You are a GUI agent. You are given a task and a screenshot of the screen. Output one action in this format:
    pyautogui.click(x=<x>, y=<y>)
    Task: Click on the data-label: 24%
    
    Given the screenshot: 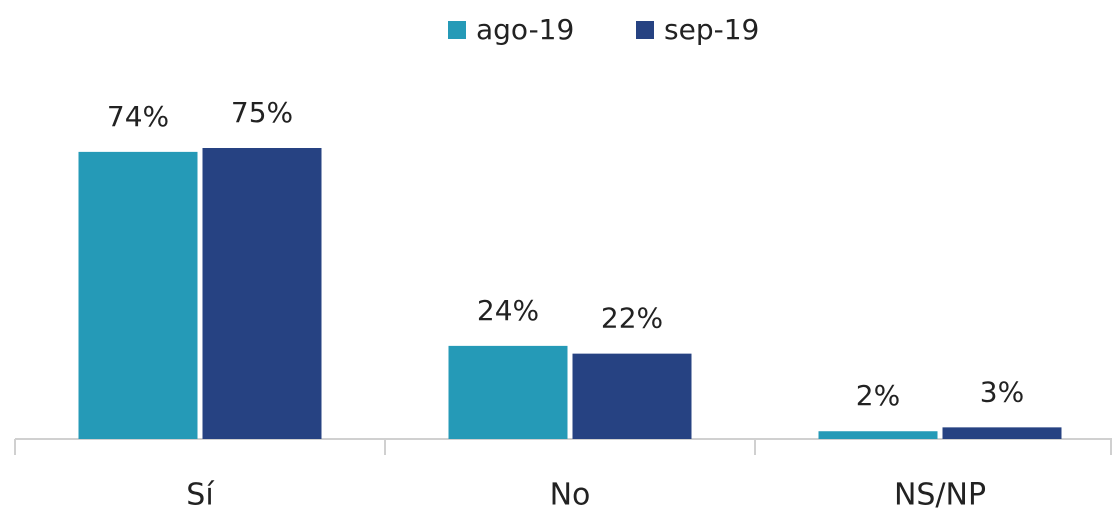 What is the action you would take?
    pyautogui.click(x=508, y=310)
    